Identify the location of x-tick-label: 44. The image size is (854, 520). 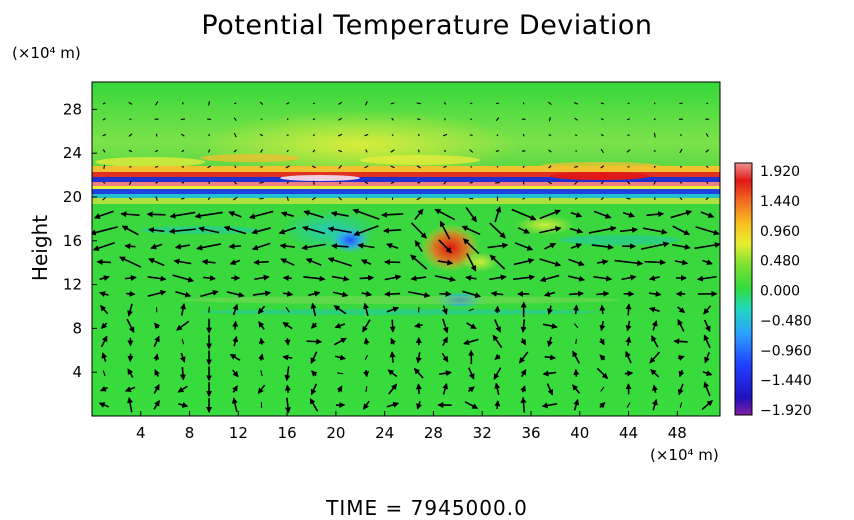
(628, 433).